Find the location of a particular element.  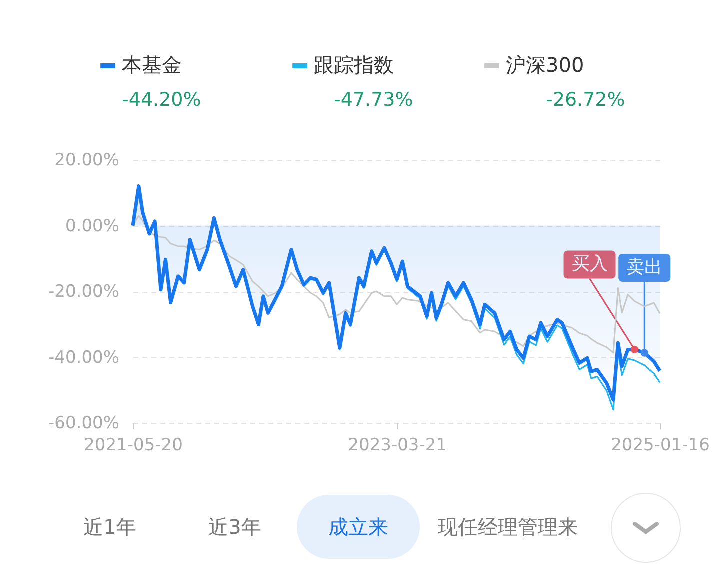

legend-label: 沪深300 is located at coordinates (545, 65).